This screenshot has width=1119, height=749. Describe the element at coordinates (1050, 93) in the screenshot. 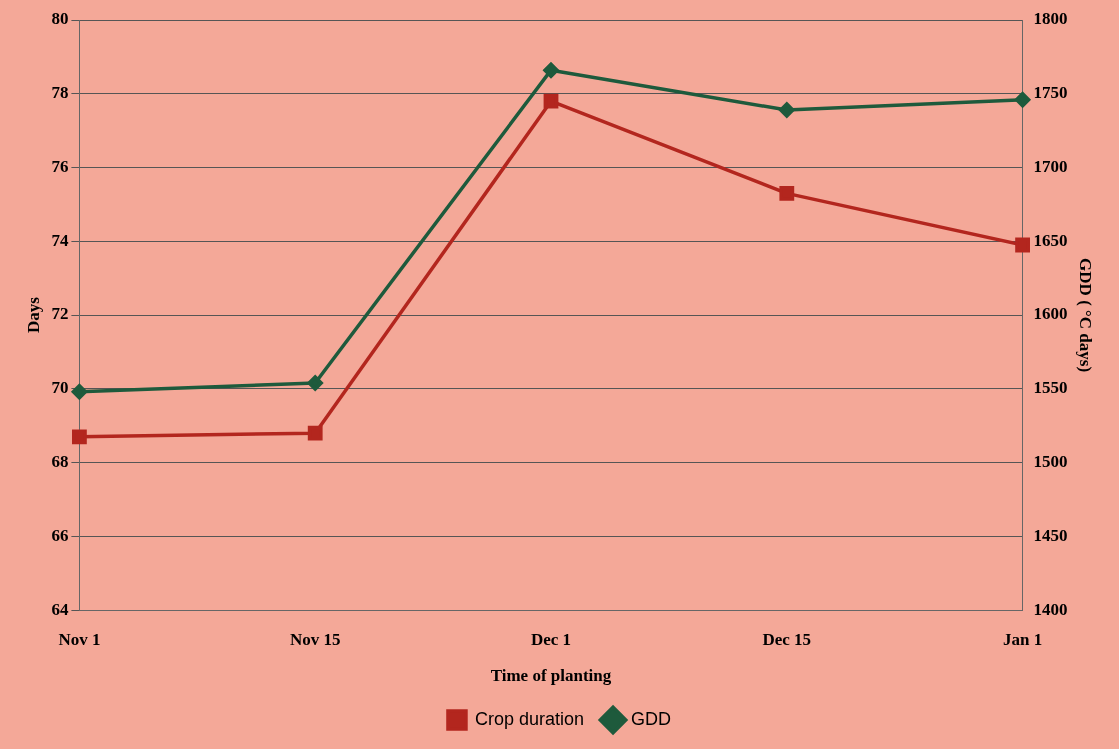

I see `y2-tick-label: 1750` at that location.